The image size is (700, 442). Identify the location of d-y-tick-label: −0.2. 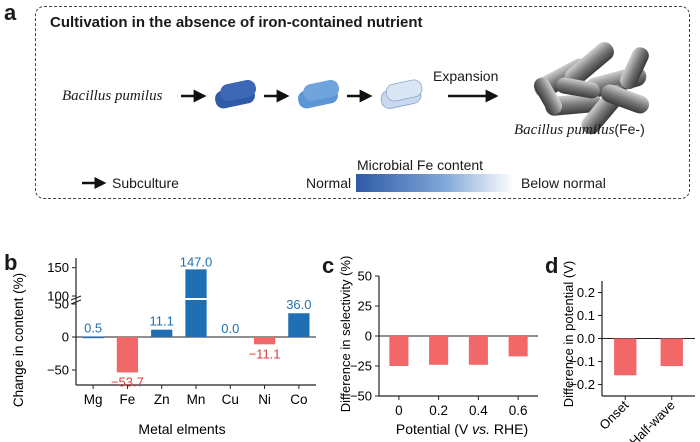
(582, 384).